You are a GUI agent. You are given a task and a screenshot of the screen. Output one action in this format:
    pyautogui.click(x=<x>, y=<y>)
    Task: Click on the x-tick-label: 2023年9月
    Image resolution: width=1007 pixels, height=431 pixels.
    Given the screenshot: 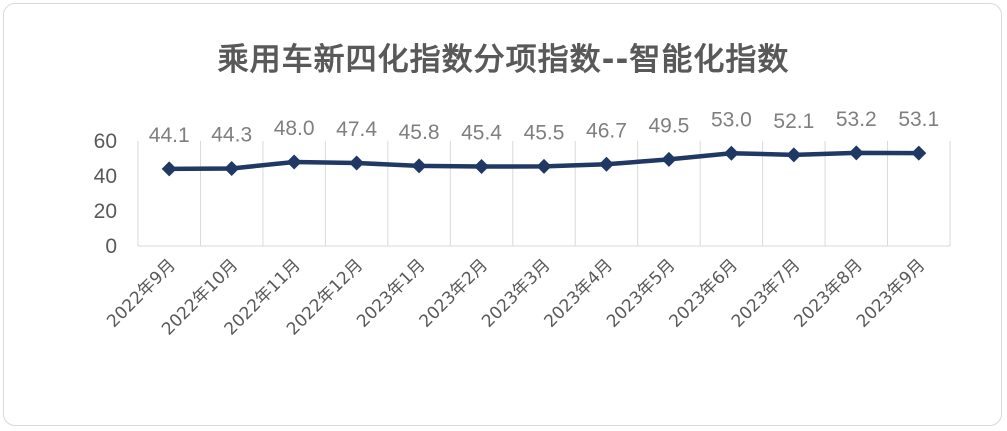 What is the action you would take?
    pyautogui.click(x=891, y=293)
    